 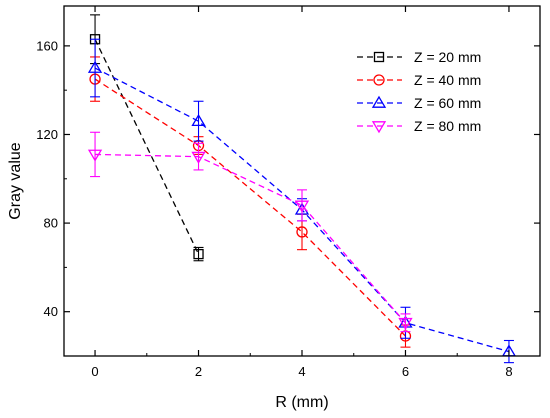 I want to click on y-tick-label: 120, so click(x=47, y=134).